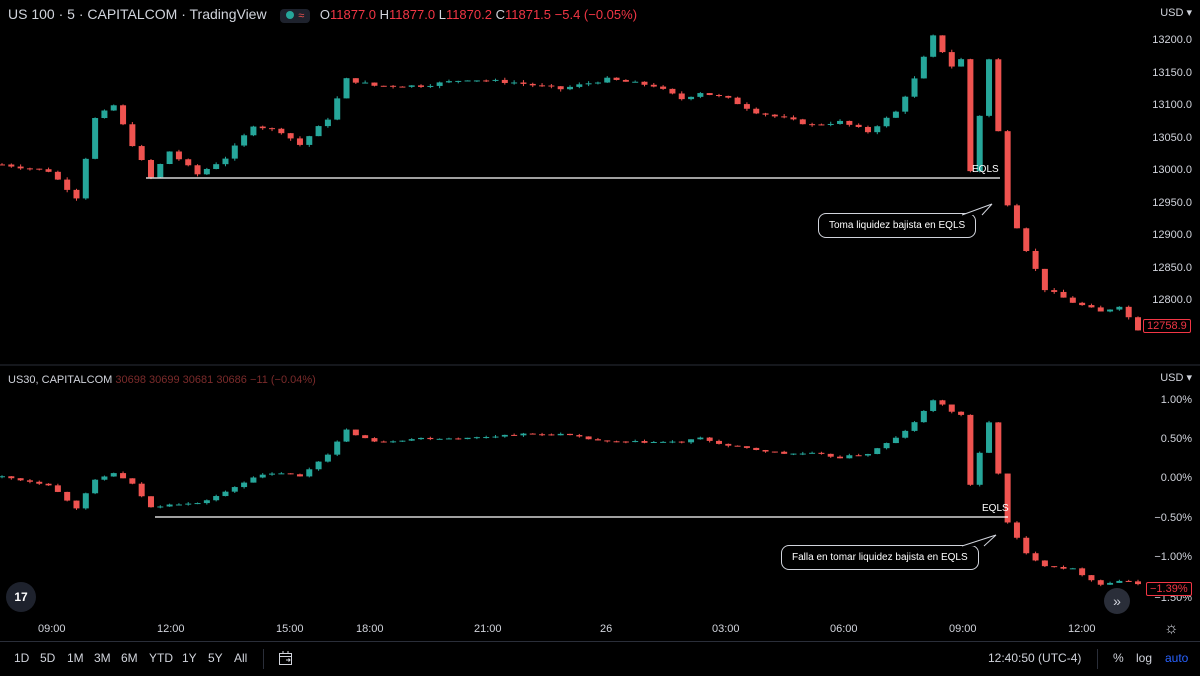 This screenshot has height=676, width=1200. I want to click on top-axis-tick: 13150.0, so click(1172, 73).